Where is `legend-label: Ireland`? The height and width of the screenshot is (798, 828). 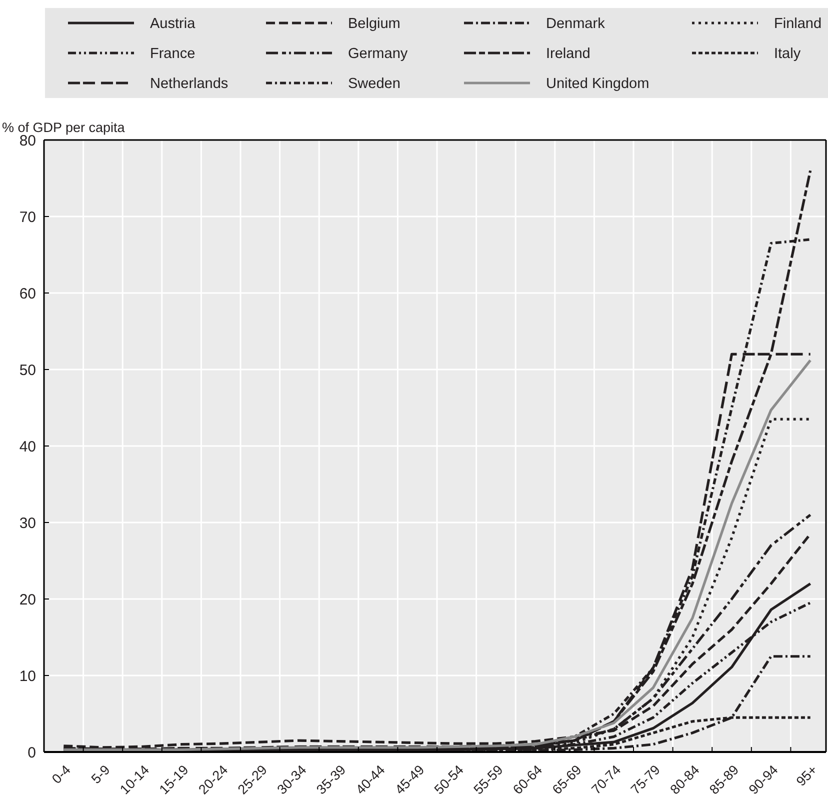
legend-label: Ireland is located at coordinates (568, 54).